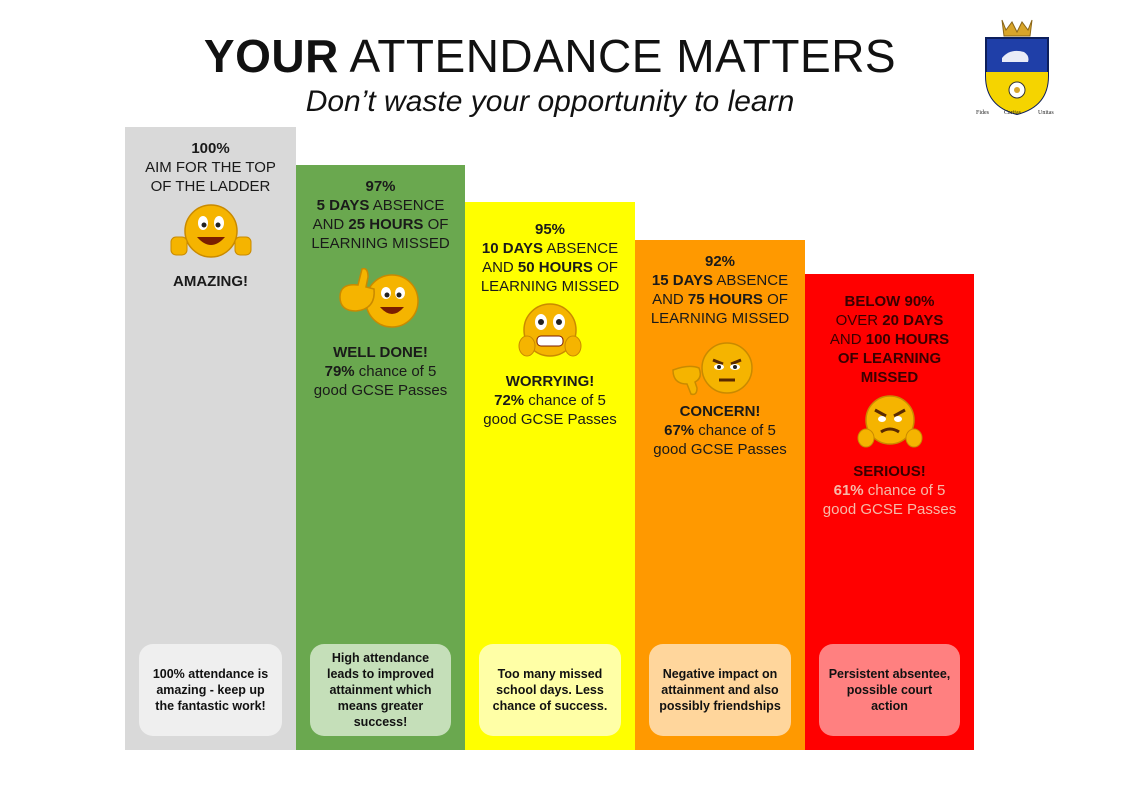 This screenshot has width=1121, height=793. Describe the element at coordinates (720, 261) in the screenshot. I see `step-percent: 92%` at that location.